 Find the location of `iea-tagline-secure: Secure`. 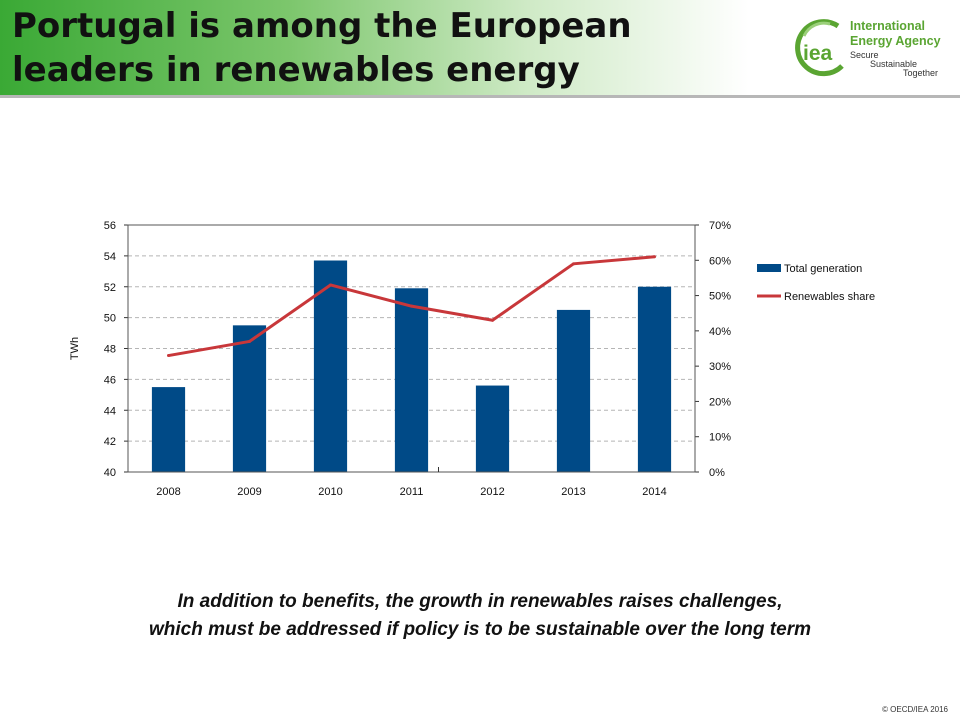

iea-tagline-secure: Secure is located at coordinates (864, 55).